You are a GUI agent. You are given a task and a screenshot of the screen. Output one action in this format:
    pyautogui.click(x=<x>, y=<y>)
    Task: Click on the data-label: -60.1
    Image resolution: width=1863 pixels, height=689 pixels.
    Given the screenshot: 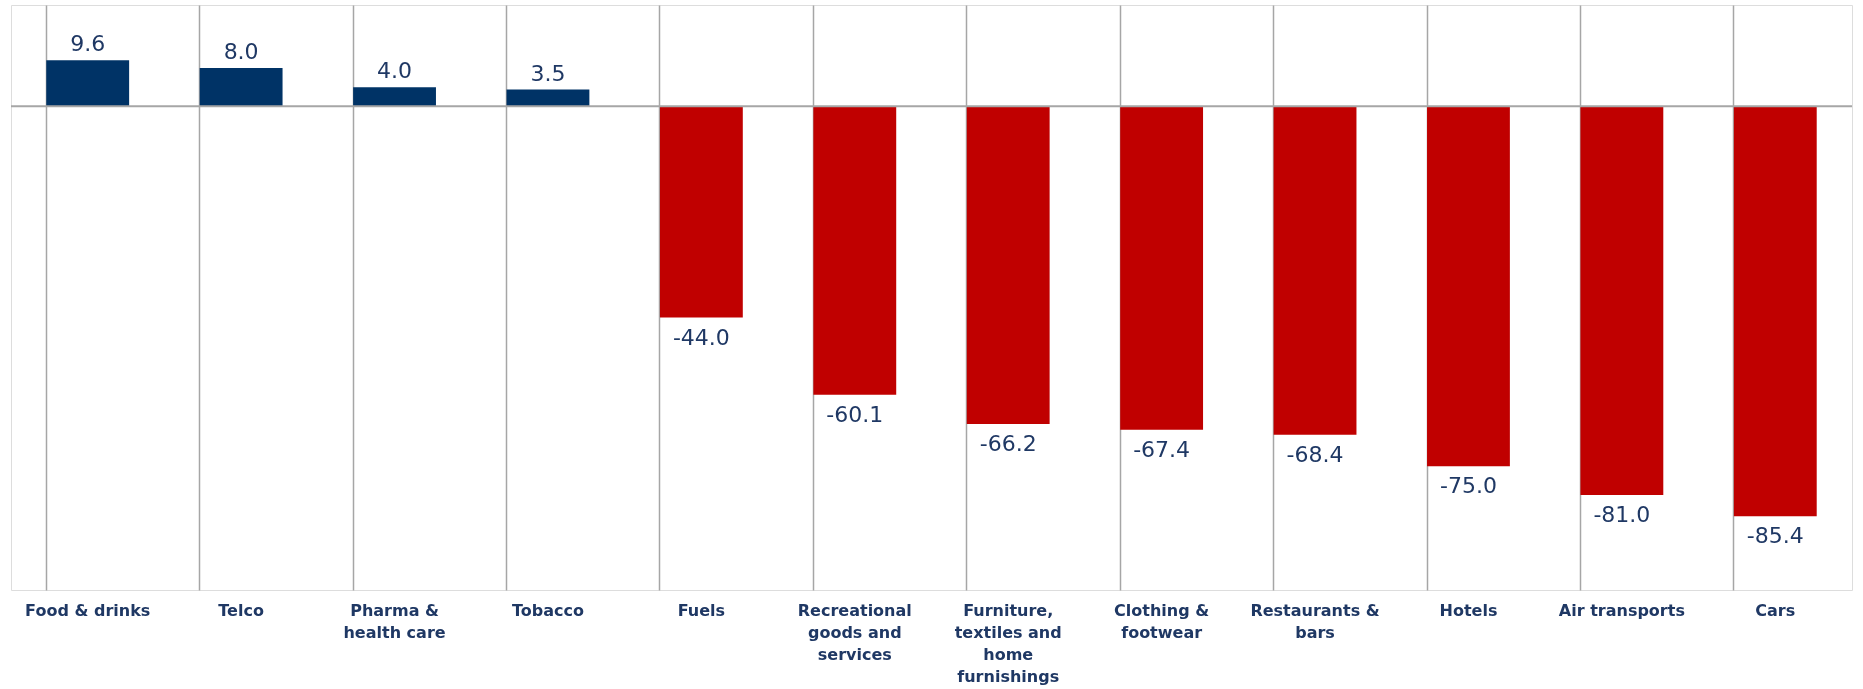 What is the action you would take?
    pyautogui.click(x=855, y=414)
    